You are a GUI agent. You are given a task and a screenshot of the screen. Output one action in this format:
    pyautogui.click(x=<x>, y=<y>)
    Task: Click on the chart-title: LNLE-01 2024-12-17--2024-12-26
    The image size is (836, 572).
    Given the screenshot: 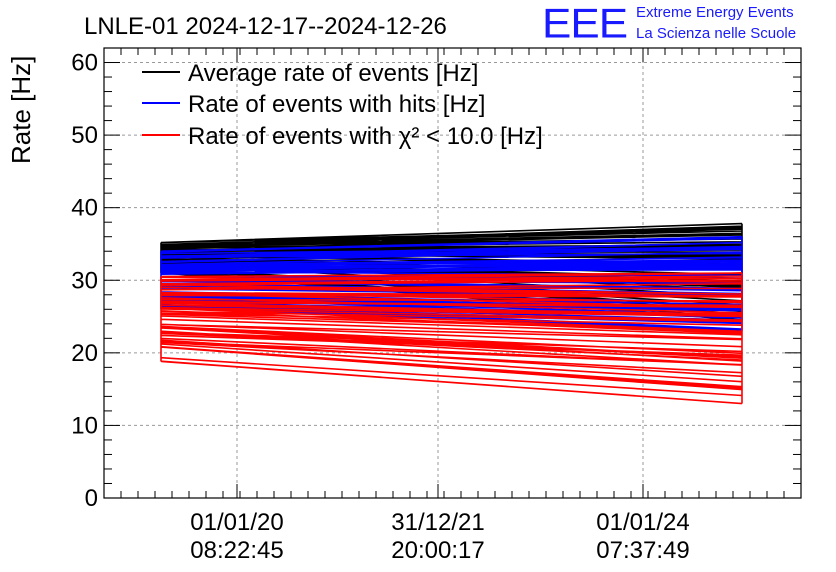 What is the action you would take?
    pyautogui.click(x=265, y=26)
    